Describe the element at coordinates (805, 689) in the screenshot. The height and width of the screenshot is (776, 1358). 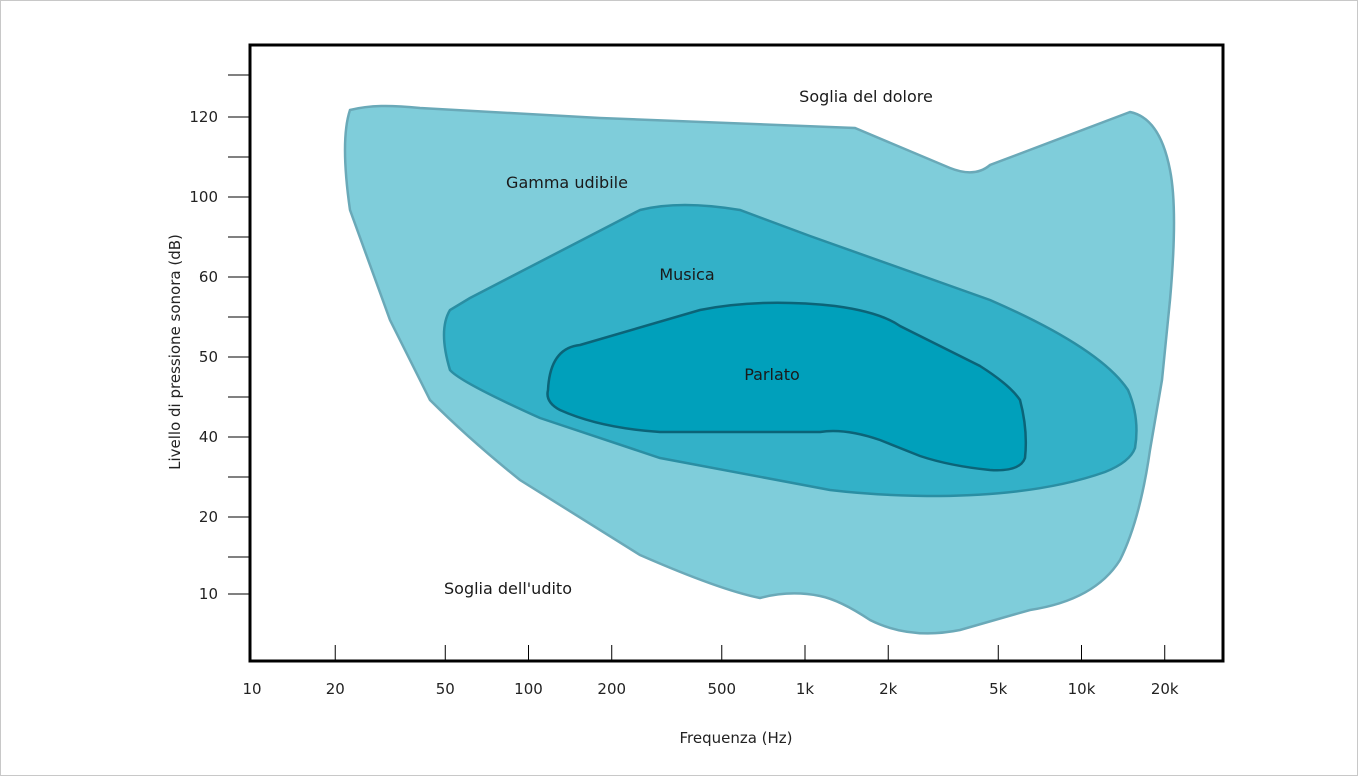
I see `x-tick-label: 1k` at that location.